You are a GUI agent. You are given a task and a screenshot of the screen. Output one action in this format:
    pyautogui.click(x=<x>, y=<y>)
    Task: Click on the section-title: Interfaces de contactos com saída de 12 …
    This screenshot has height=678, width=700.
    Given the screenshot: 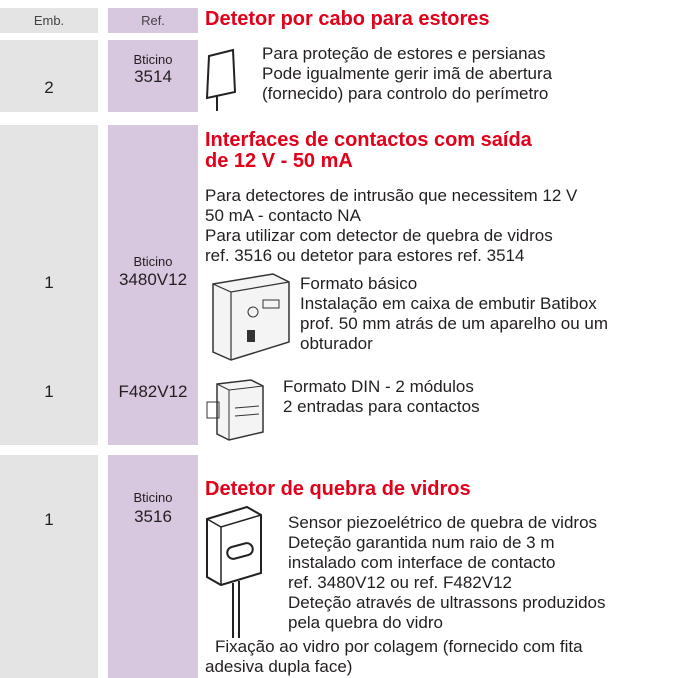 What is the action you would take?
    pyautogui.click(x=368, y=151)
    